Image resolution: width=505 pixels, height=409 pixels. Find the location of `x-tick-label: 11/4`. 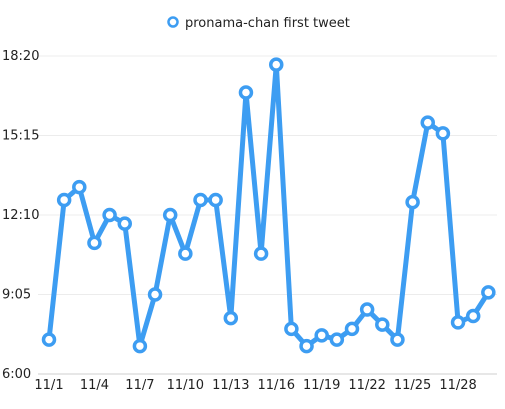

x-tick-label: 11/4 is located at coordinates (94, 385).